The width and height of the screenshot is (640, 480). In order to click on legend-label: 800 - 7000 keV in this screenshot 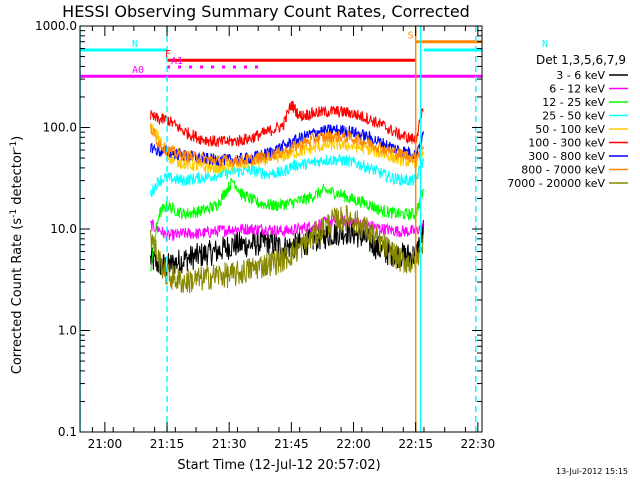, I will do `click(563, 170)`.